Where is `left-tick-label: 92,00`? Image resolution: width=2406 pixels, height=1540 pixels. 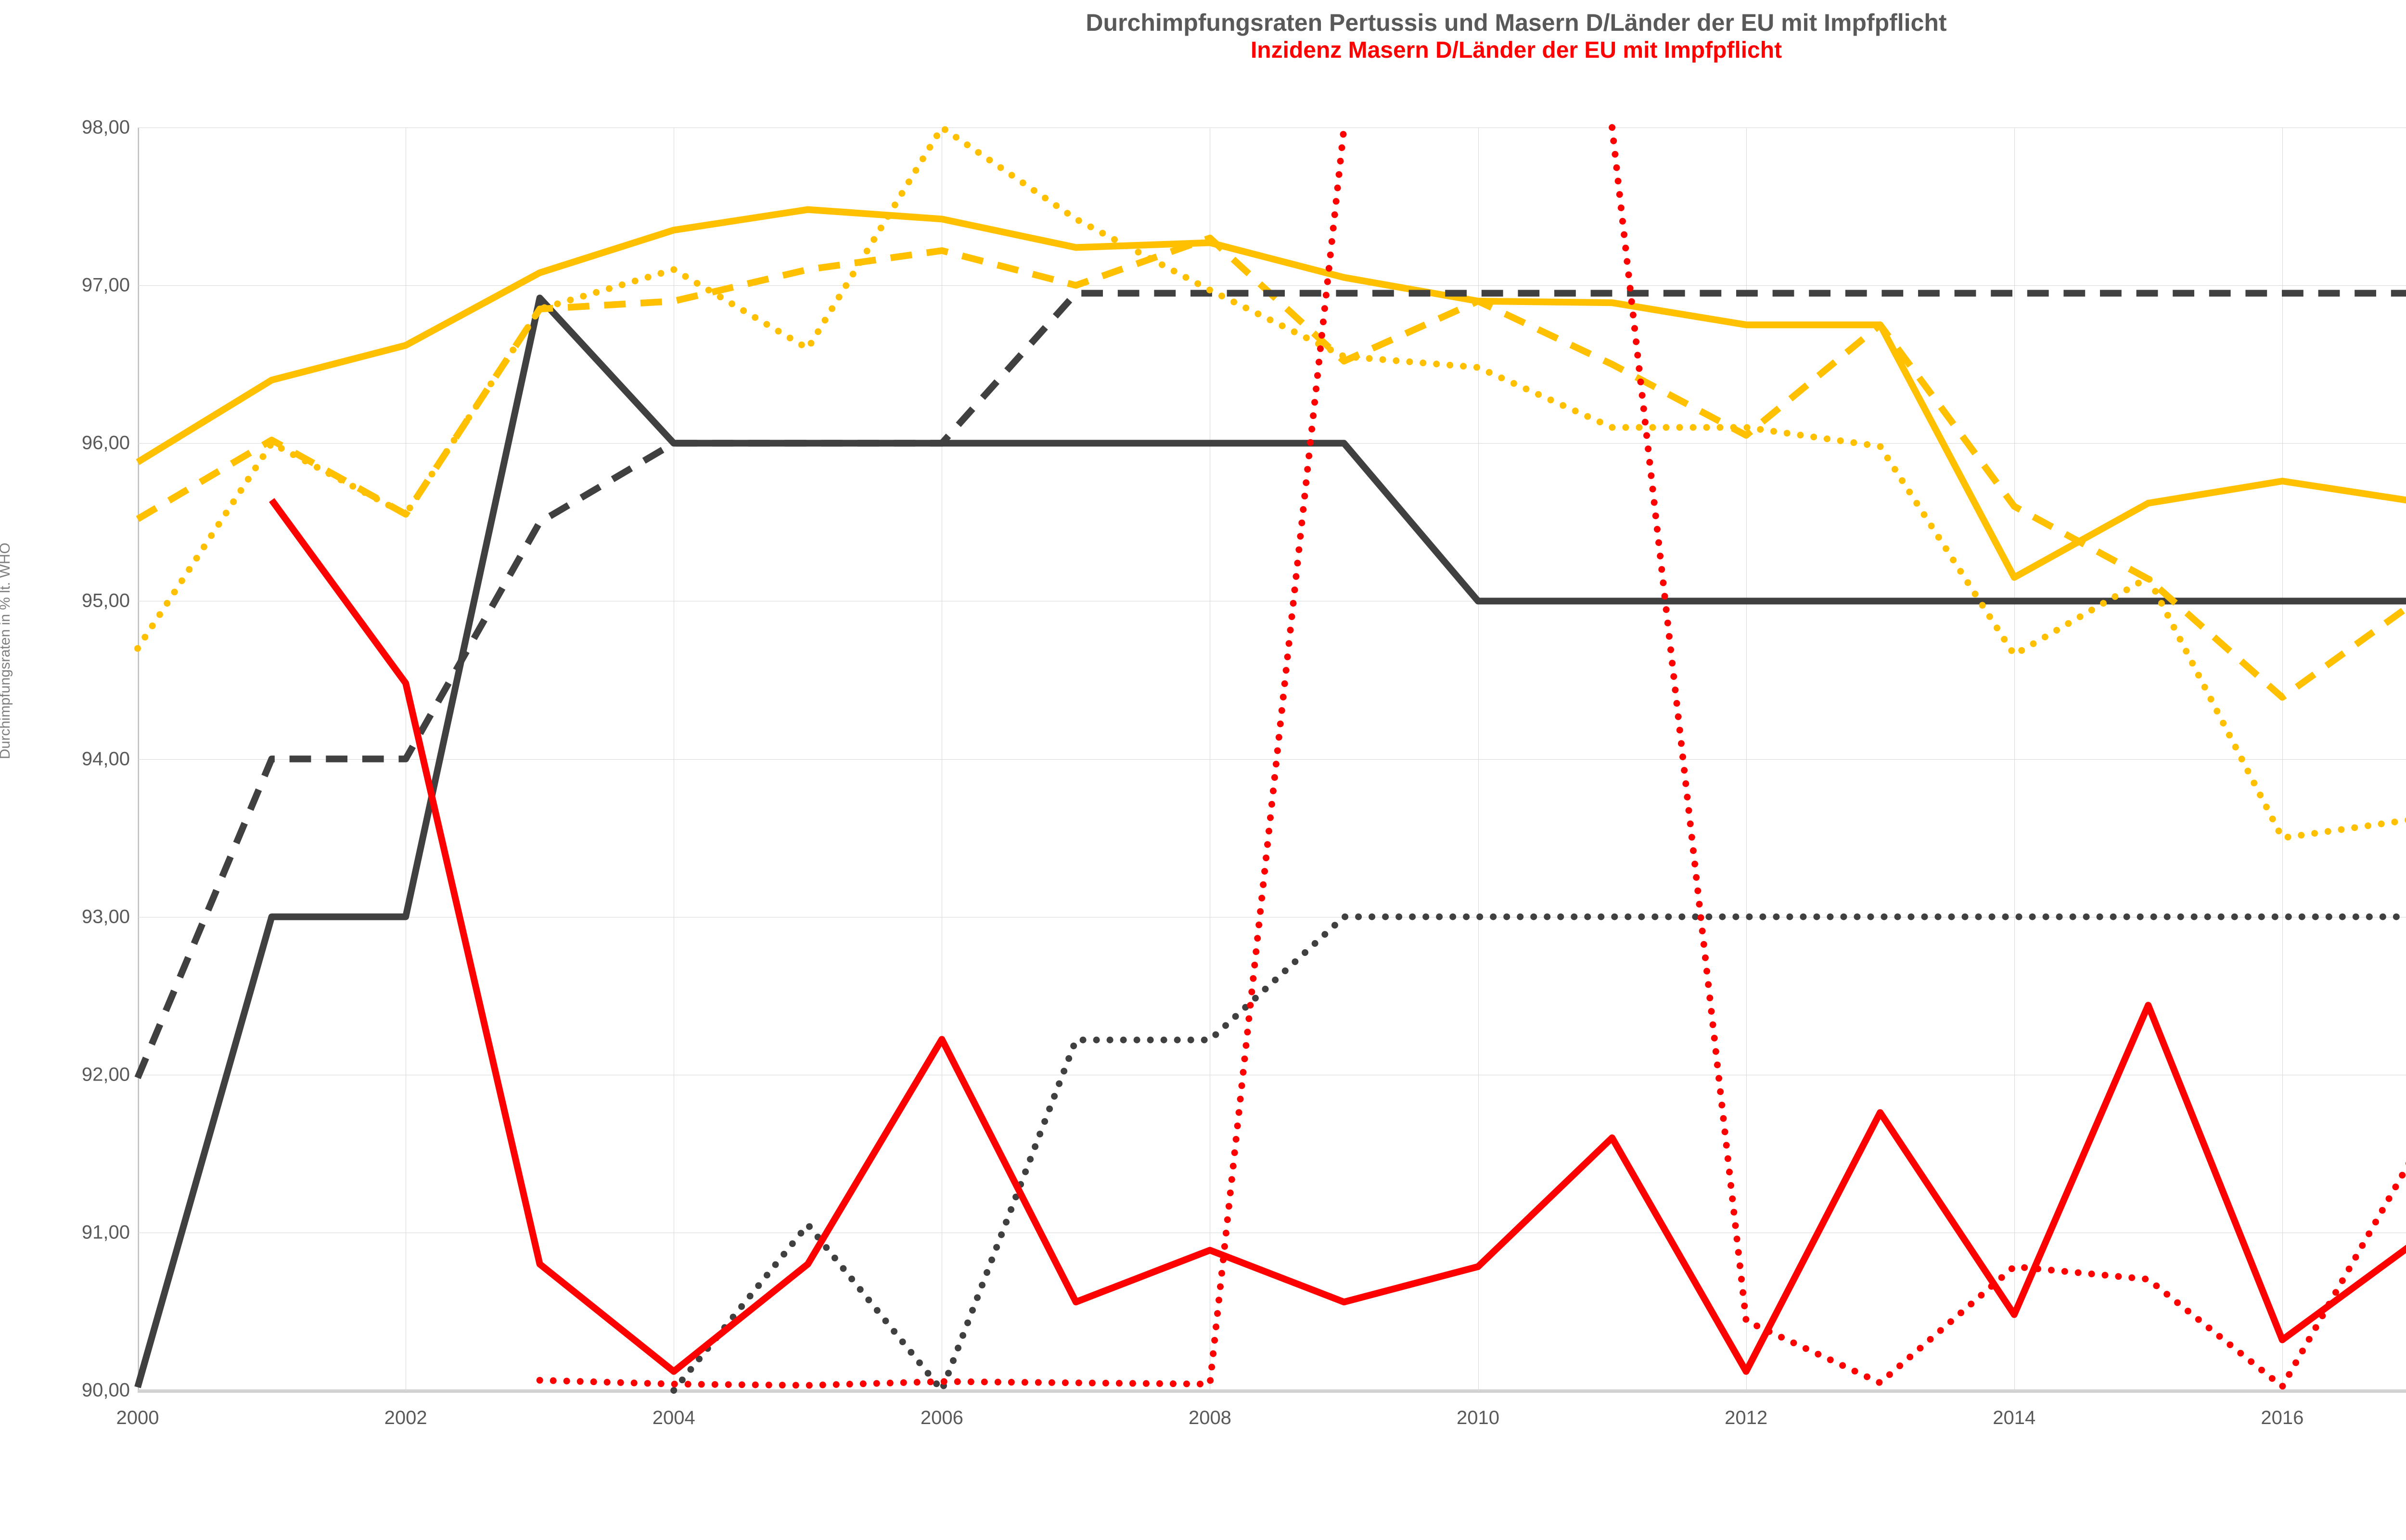
left-tick-label: 92,00 is located at coordinates (105, 1074).